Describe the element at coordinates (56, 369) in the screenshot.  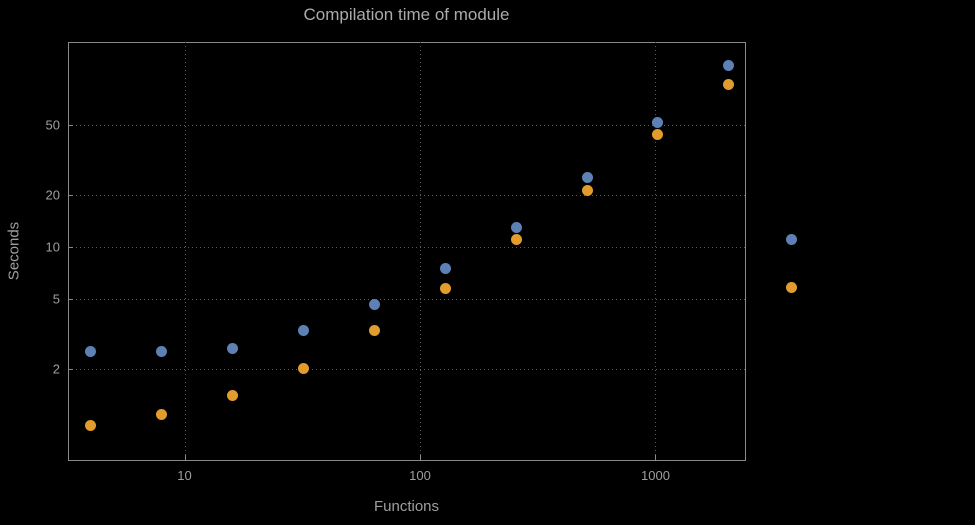
I see `y-tick-label-2: 2` at that location.